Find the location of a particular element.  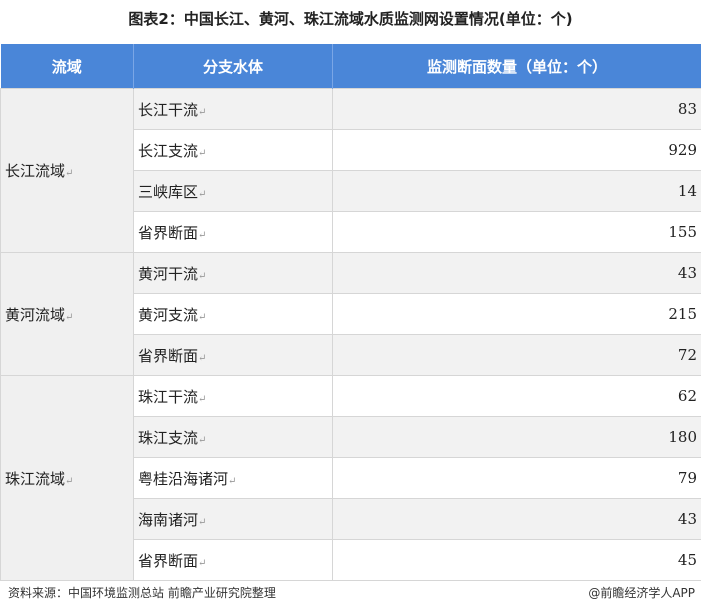

branch-label: 长江干流 is located at coordinates (168, 109).